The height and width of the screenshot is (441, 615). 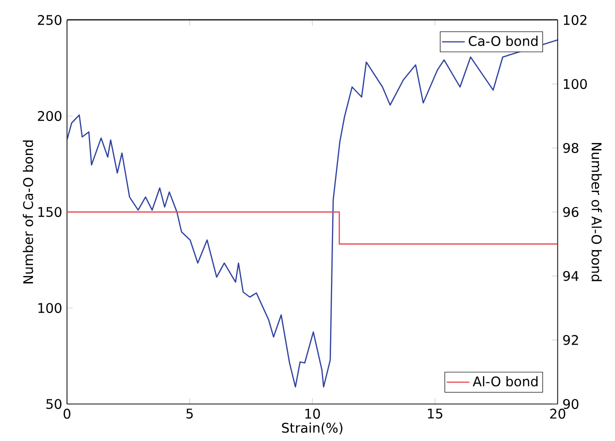 What do you see at coordinates (50, 20) in the screenshot?
I see `y-tick-label: 250` at bounding box center [50, 20].